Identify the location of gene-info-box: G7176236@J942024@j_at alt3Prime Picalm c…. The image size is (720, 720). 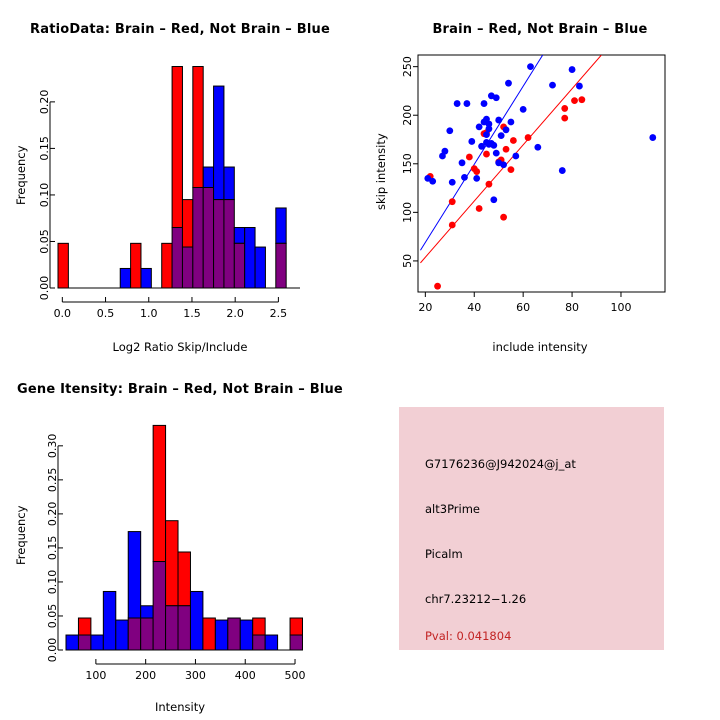
(531, 528).